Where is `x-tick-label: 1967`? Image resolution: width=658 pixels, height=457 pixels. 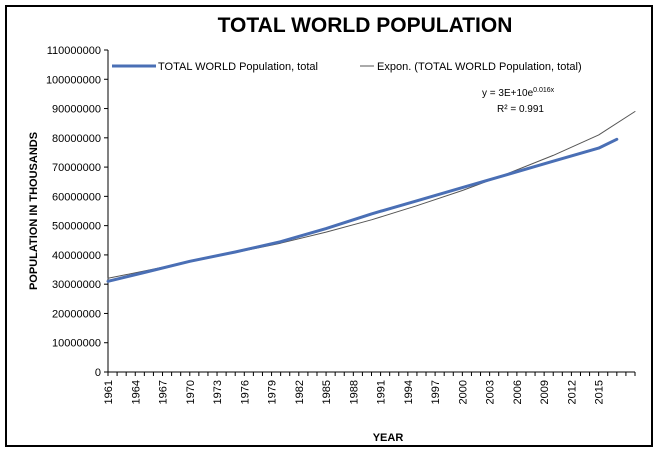 x-tick-label: 1967 is located at coordinates (164, 392).